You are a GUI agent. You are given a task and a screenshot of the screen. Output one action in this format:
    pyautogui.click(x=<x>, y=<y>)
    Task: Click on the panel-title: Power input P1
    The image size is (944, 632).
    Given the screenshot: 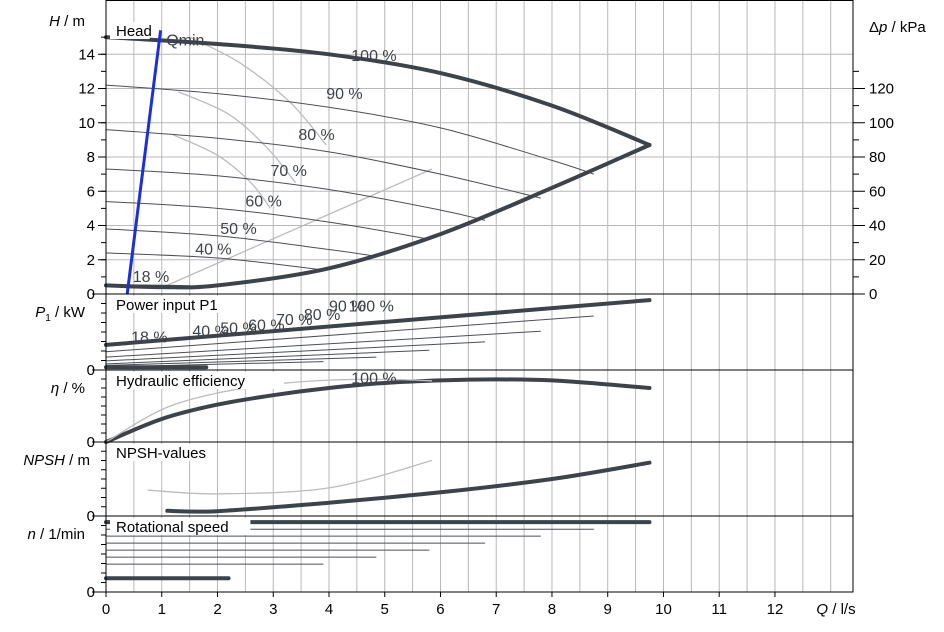 What is the action you would take?
    pyautogui.click(x=167, y=305)
    